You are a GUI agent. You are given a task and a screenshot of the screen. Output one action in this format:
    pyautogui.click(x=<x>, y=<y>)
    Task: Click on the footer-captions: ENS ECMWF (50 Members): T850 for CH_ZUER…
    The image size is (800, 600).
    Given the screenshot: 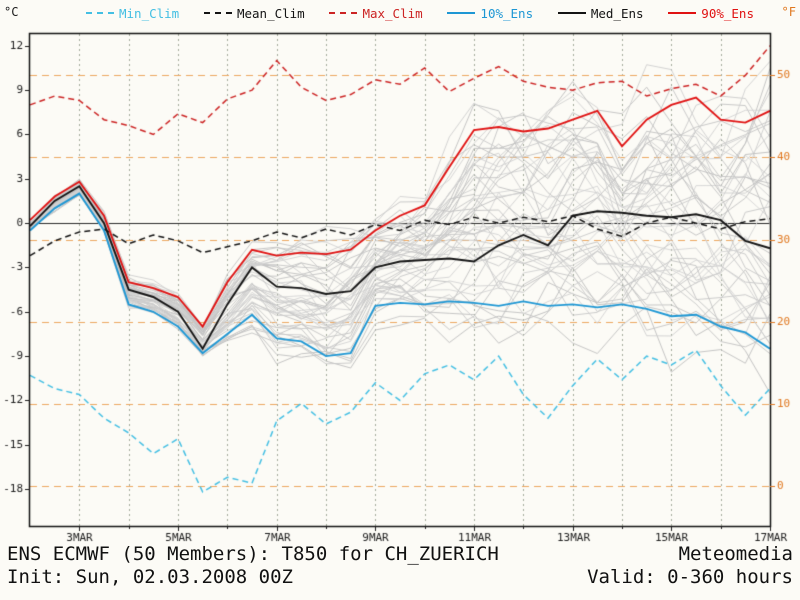 What is the action you would take?
    pyautogui.click(x=400, y=566)
    